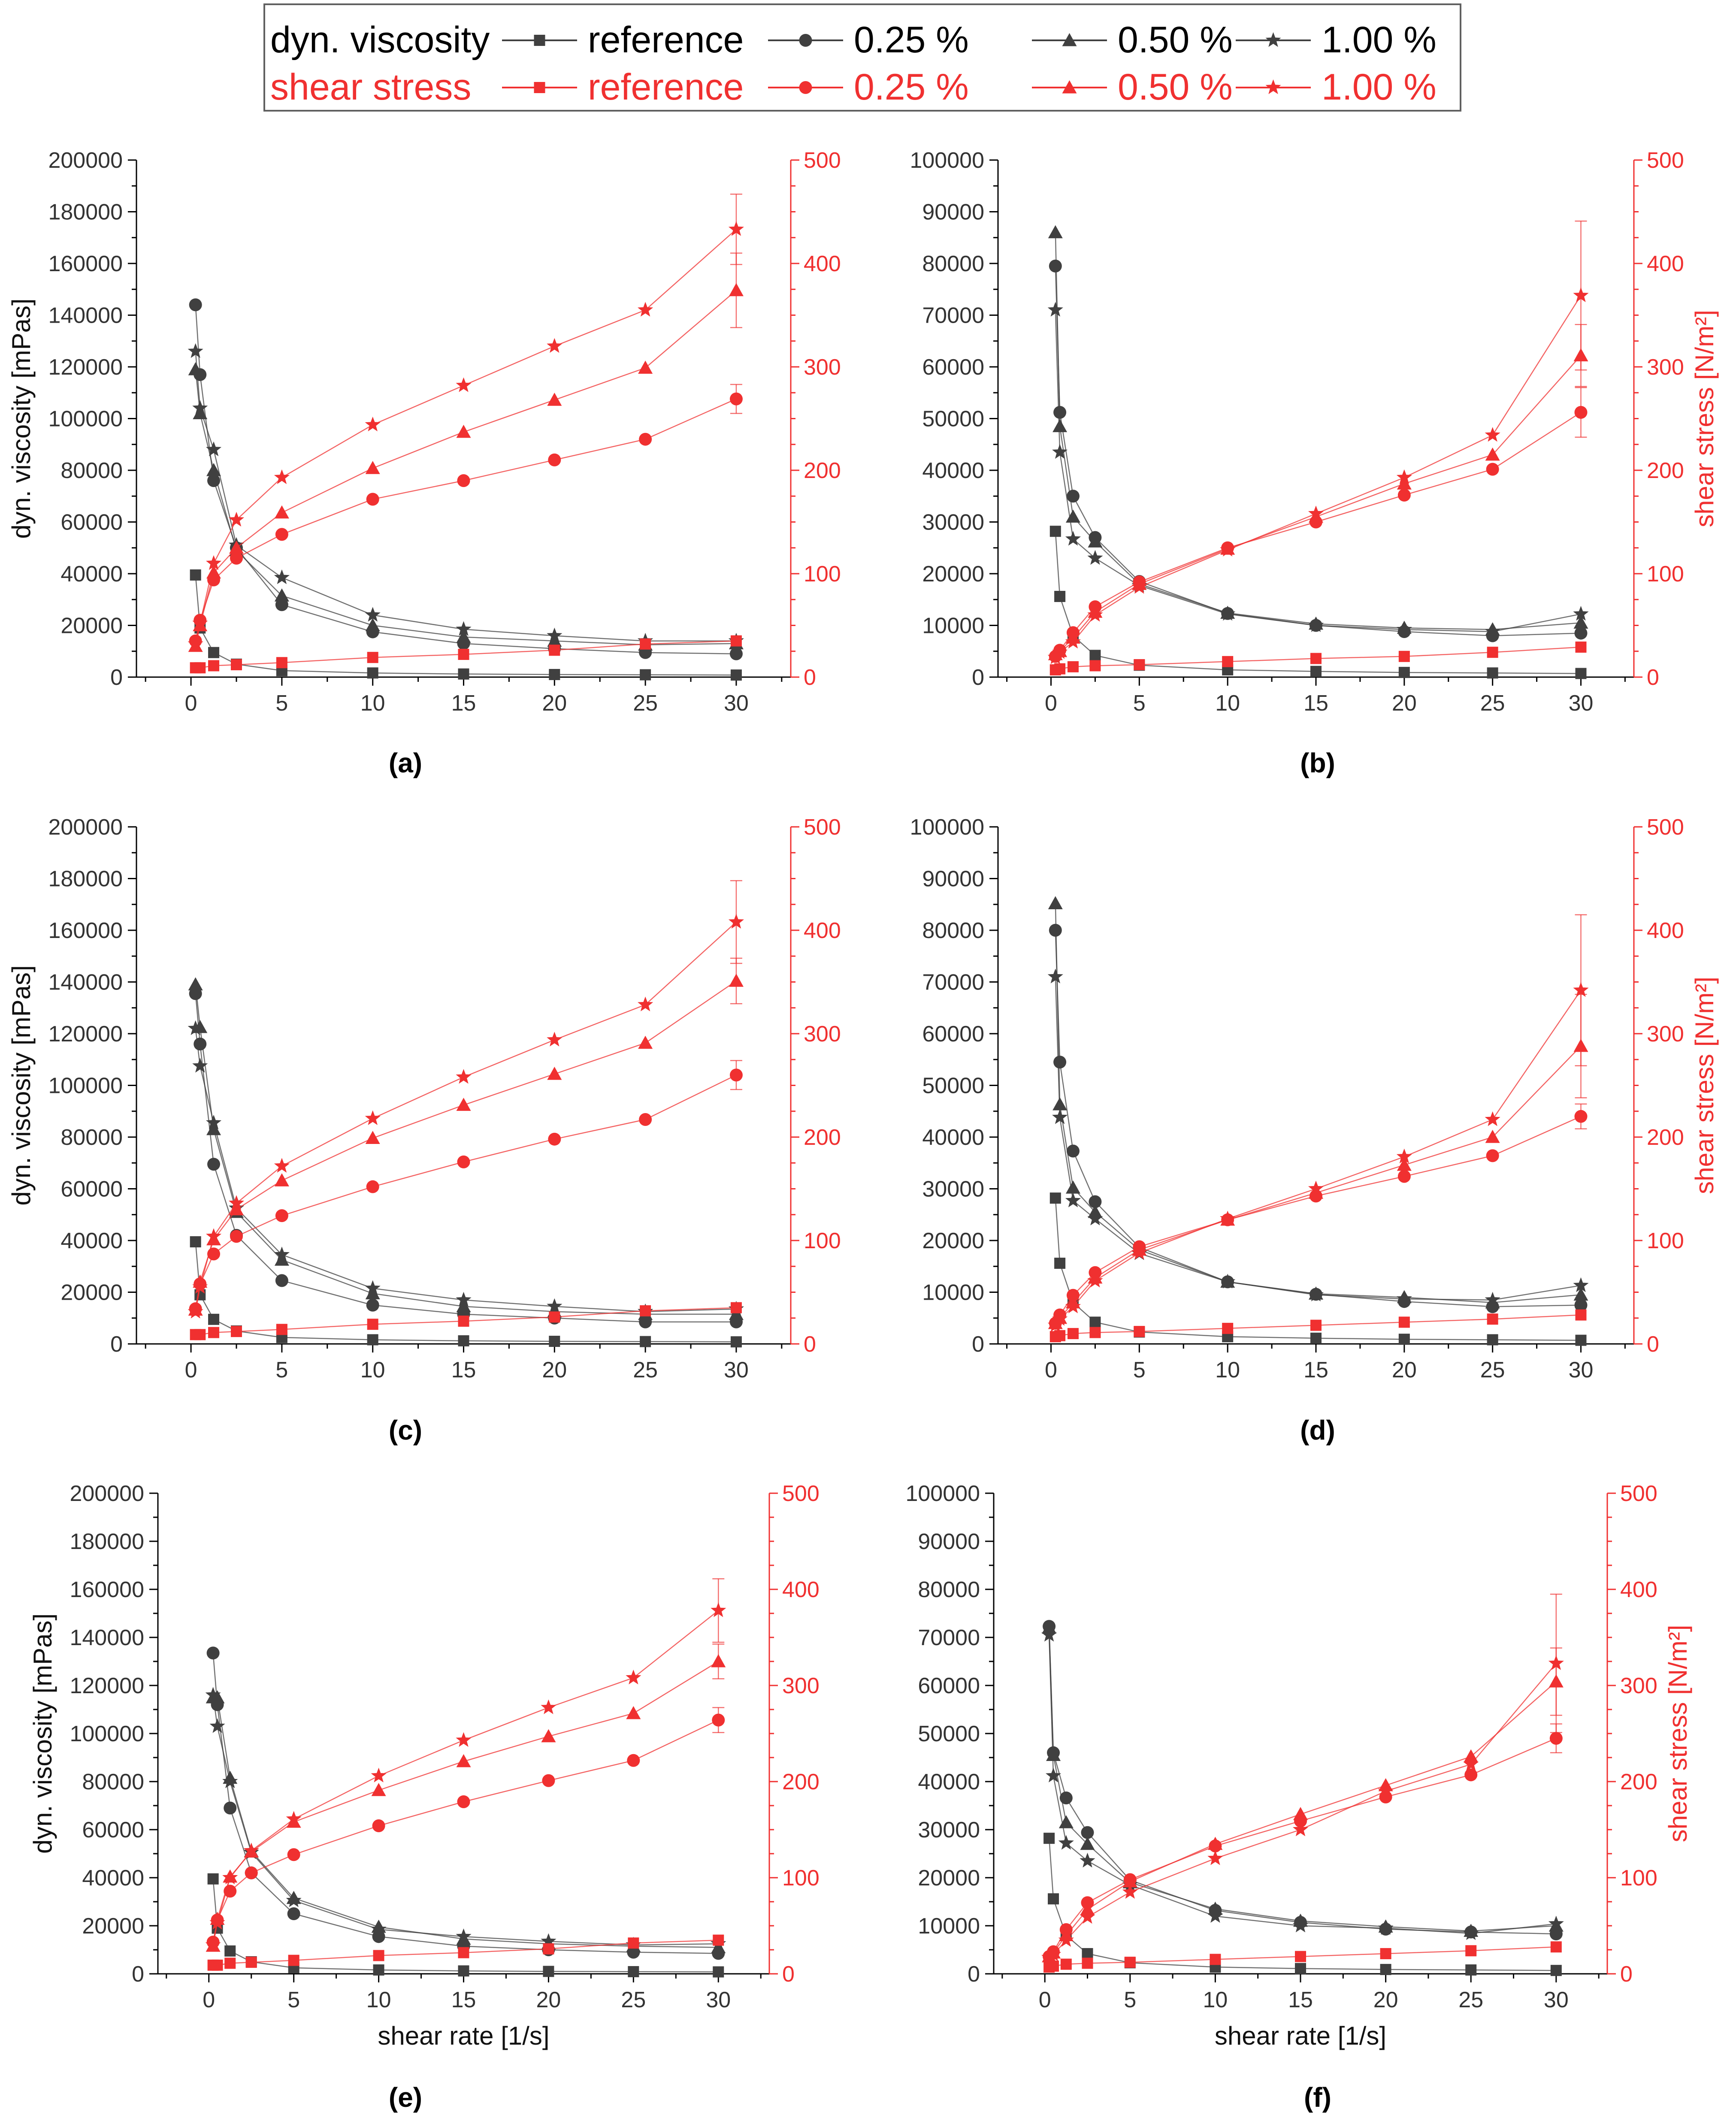 The height and width of the screenshot is (2127, 1736). What do you see at coordinates (107, 1493) in the screenshot?
I see `y-tick-label: 200000` at bounding box center [107, 1493].